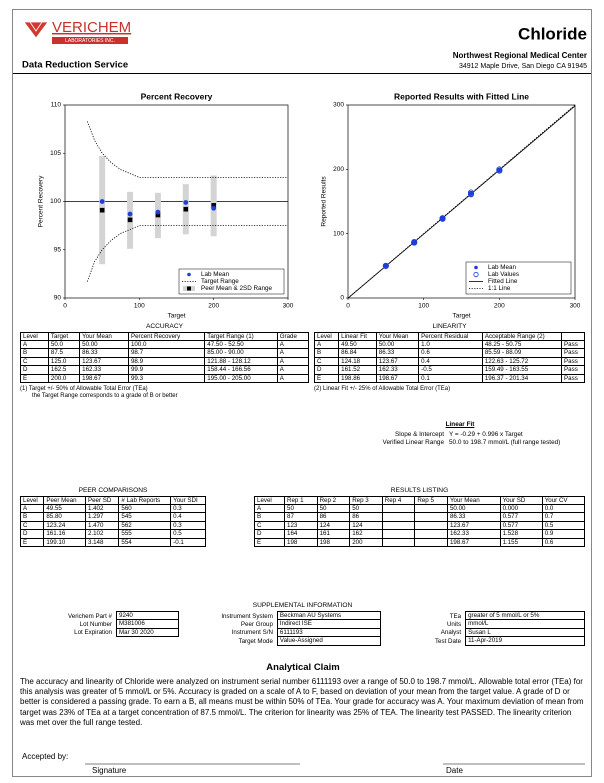 The image size is (604, 783). I want to click on cell: 122.63 - 125.72, so click(522, 361).